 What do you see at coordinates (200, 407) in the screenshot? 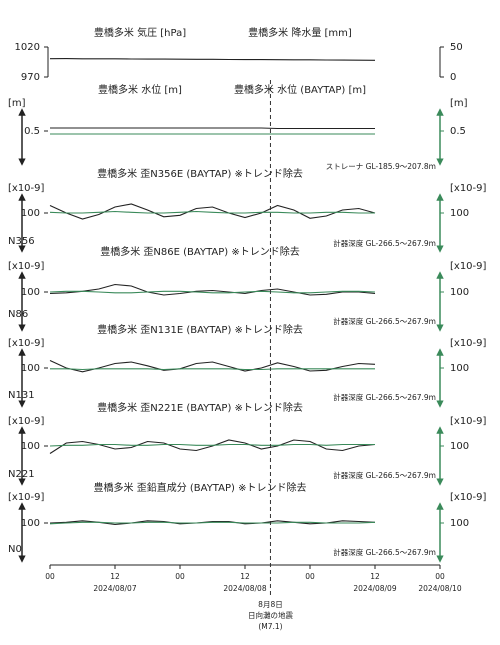
I see `panel-title: 豊橋多米 歪N221E (BAYTAP) ※トレンド除去` at bounding box center [200, 407].